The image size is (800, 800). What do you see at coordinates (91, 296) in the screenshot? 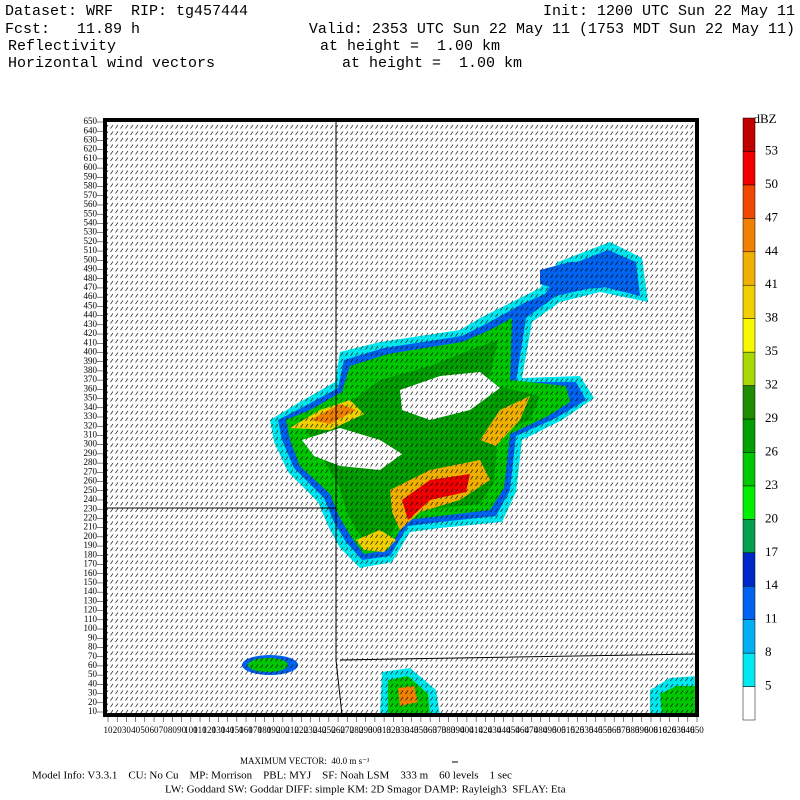
I see `y-tick-label: 460` at bounding box center [91, 296].